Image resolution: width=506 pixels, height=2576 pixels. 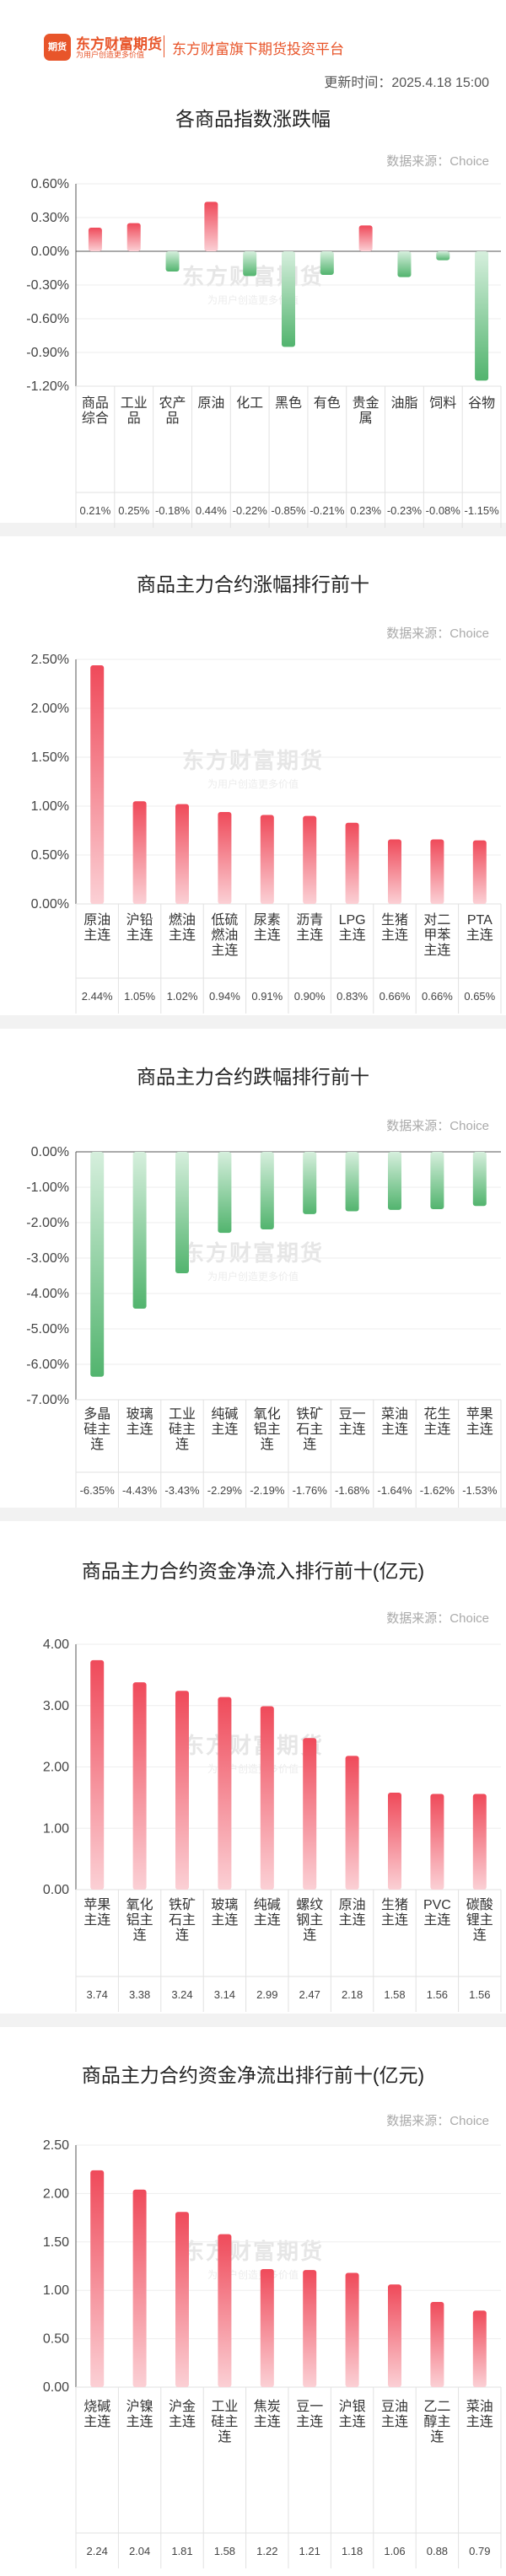 I want to click on category-label: PTA 主连, so click(x=480, y=928).